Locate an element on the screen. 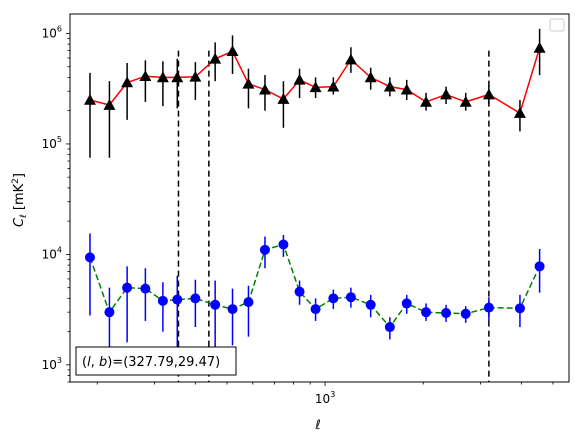 This screenshot has width=580, height=441. y-tick-label: 10³ is located at coordinates (52, 364).